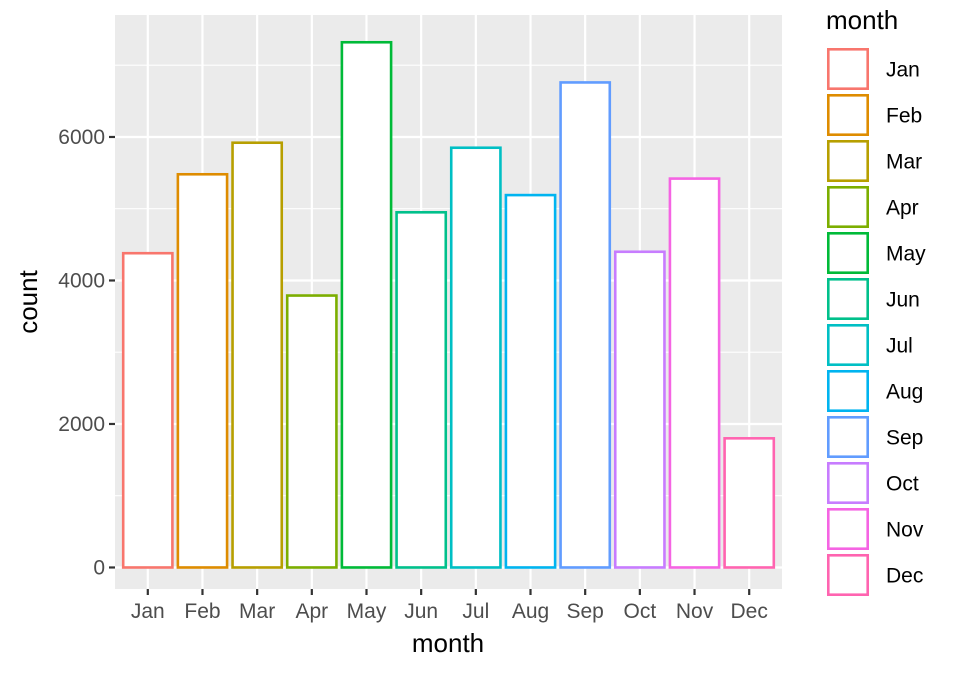 The height and width of the screenshot is (677, 960). Describe the element at coordinates (202, 611) in the screenshot. I see `x-tick-label: Feb` at that location.